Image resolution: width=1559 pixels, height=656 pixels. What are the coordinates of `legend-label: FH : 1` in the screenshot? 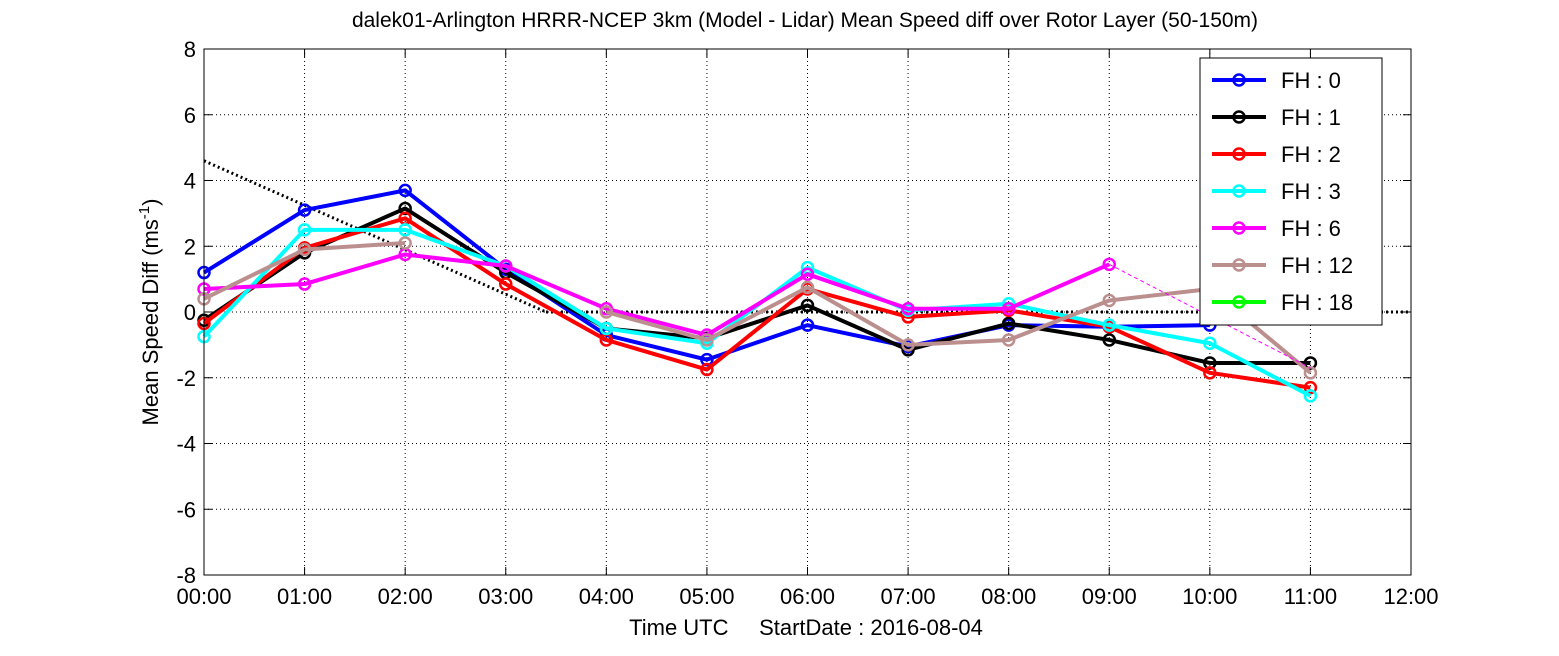 It's located at (1311, 117).